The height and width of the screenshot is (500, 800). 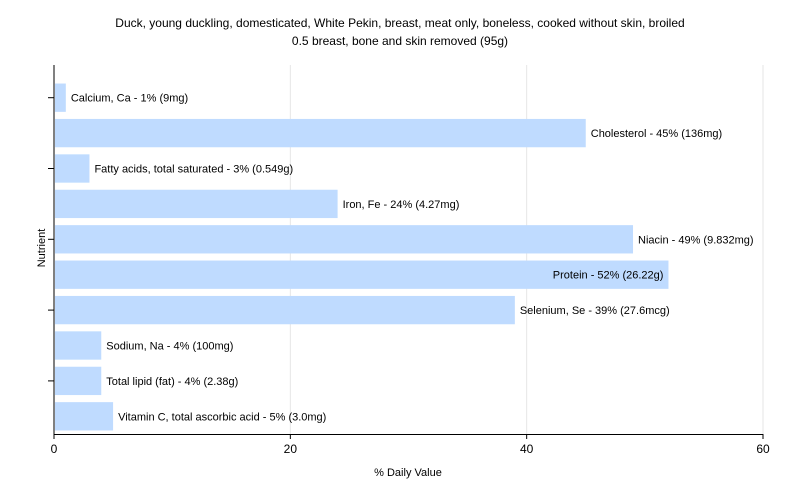 I want to click on y-axis-label: Nutrient, so click(x=42, y=248).